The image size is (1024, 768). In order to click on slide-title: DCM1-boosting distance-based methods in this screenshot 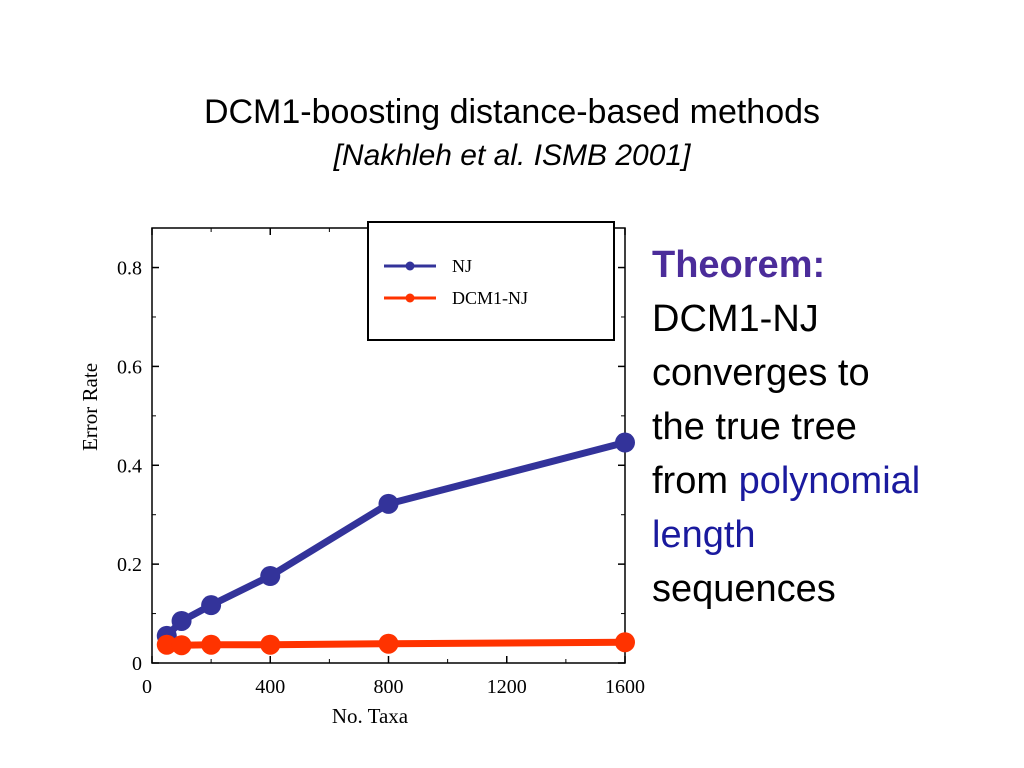, I will do `click(512, 112)`.